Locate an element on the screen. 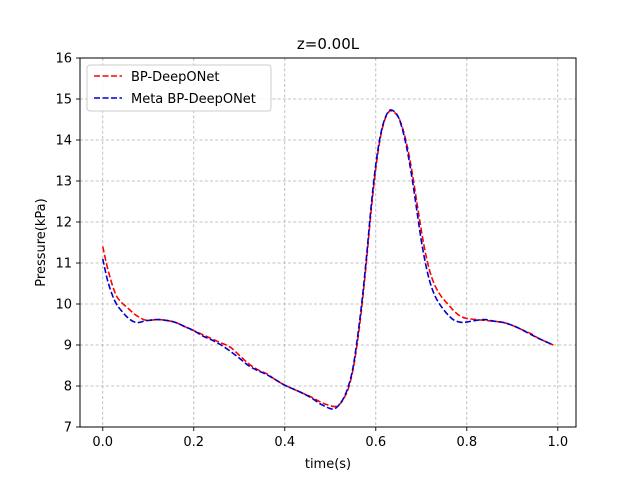  legend-label-meta-bp-deeponet: Meta BP-DeepONet is located at coordinates (193, 99).